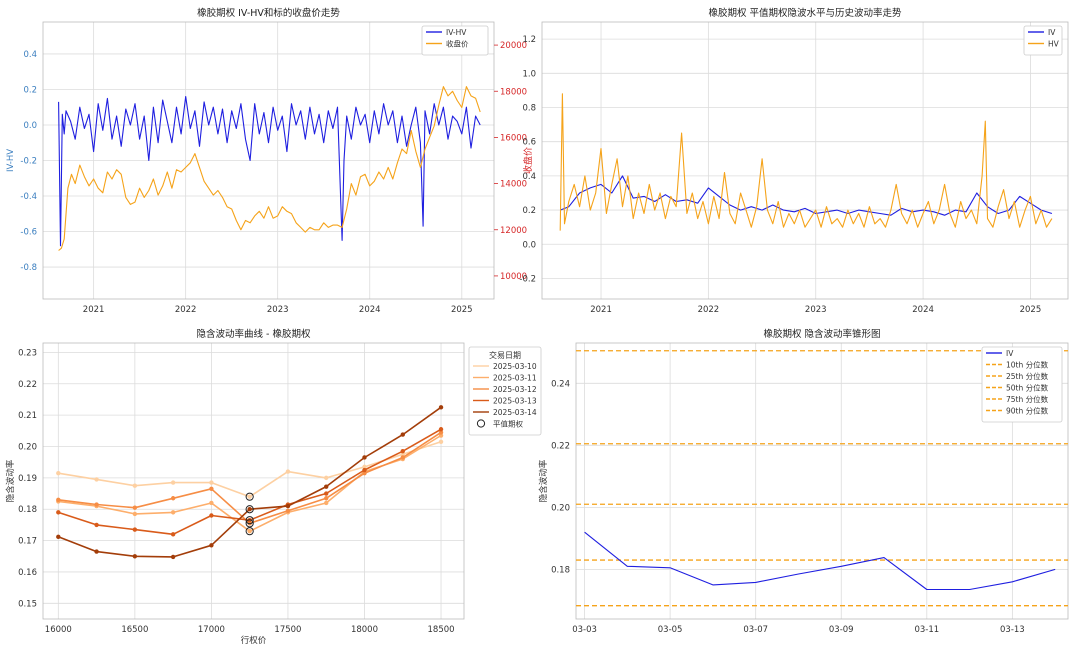 The image size is (1080, 646). Describe the element at coordinates (186, 310) in the screenshot. I see `x-tick-label: 2022` at that location.